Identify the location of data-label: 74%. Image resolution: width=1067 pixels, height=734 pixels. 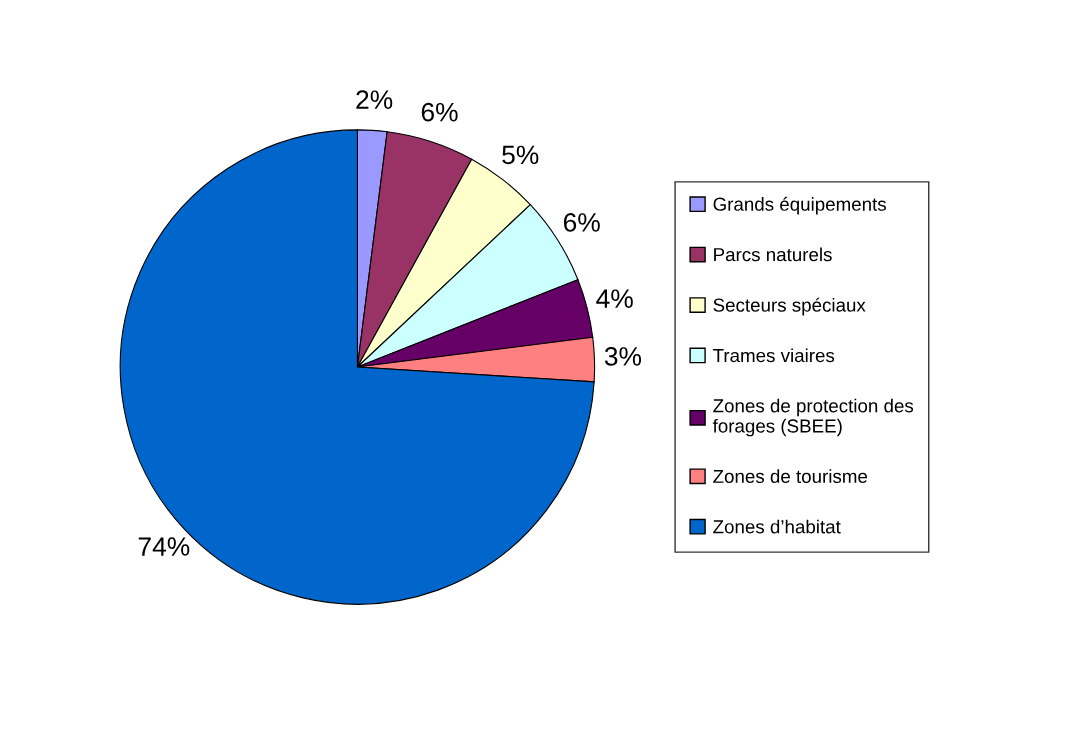
(164, 546).